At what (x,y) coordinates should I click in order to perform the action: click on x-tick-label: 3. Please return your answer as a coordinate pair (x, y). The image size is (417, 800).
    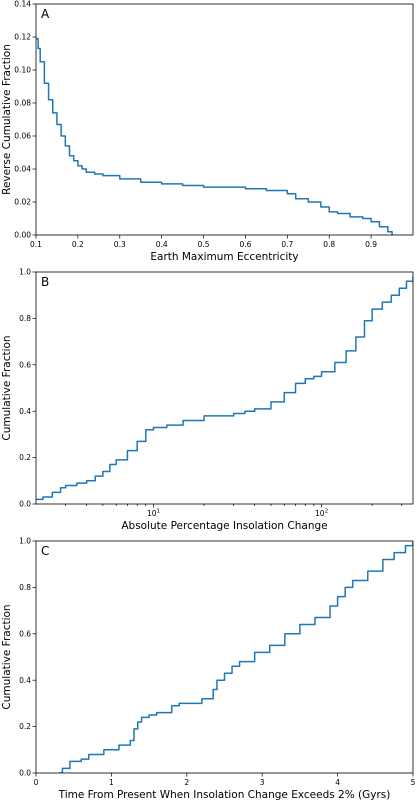
    Looking at the image, I should click on (262, 782).